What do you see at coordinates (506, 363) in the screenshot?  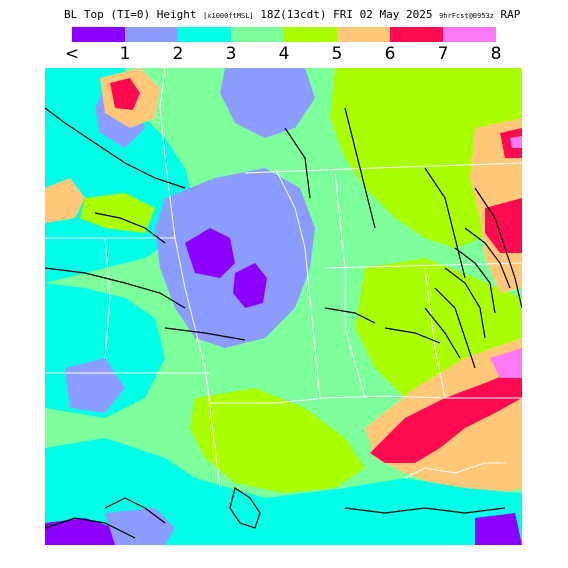 I see `field-pink-se` at bounding box center [506, 363].